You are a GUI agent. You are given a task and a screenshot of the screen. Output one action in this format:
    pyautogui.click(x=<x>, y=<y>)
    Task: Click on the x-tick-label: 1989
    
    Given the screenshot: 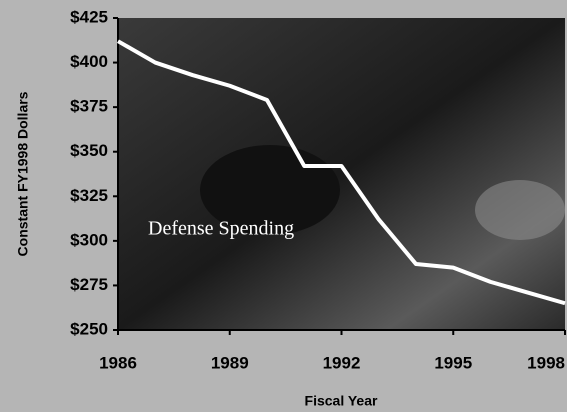 What is the action you would take?
    pyautogui.click(x=230, y=362)
    